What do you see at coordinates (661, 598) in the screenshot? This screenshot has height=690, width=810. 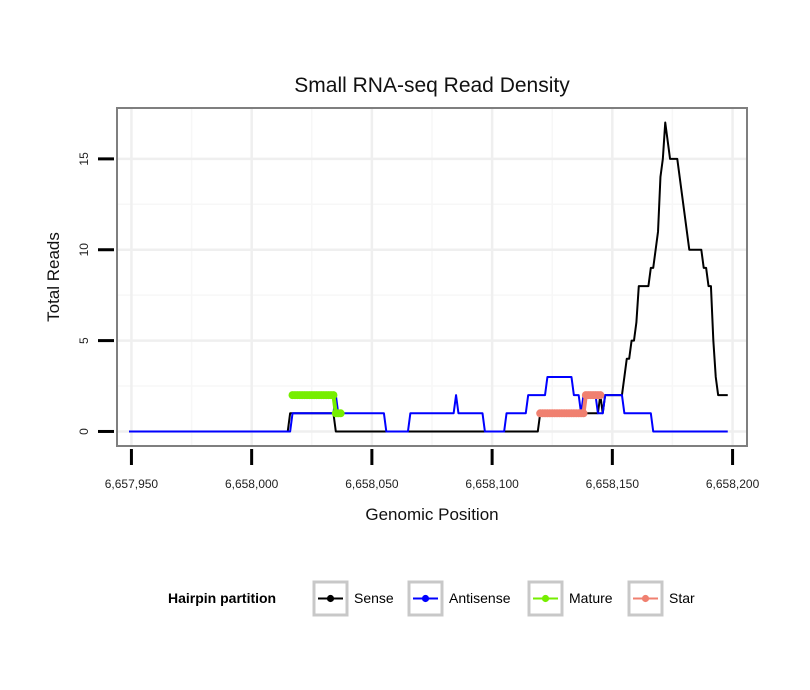 I see `legend-item-star: Star` at bounding box center [661, 598].